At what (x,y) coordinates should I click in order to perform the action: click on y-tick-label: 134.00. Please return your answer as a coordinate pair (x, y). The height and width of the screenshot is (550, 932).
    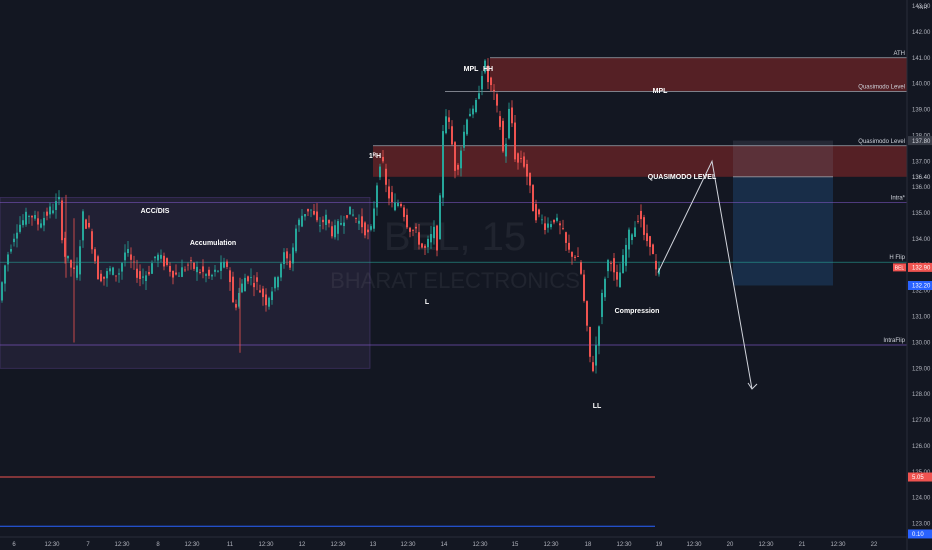
    Looking at the image, I should click on (921, 240).